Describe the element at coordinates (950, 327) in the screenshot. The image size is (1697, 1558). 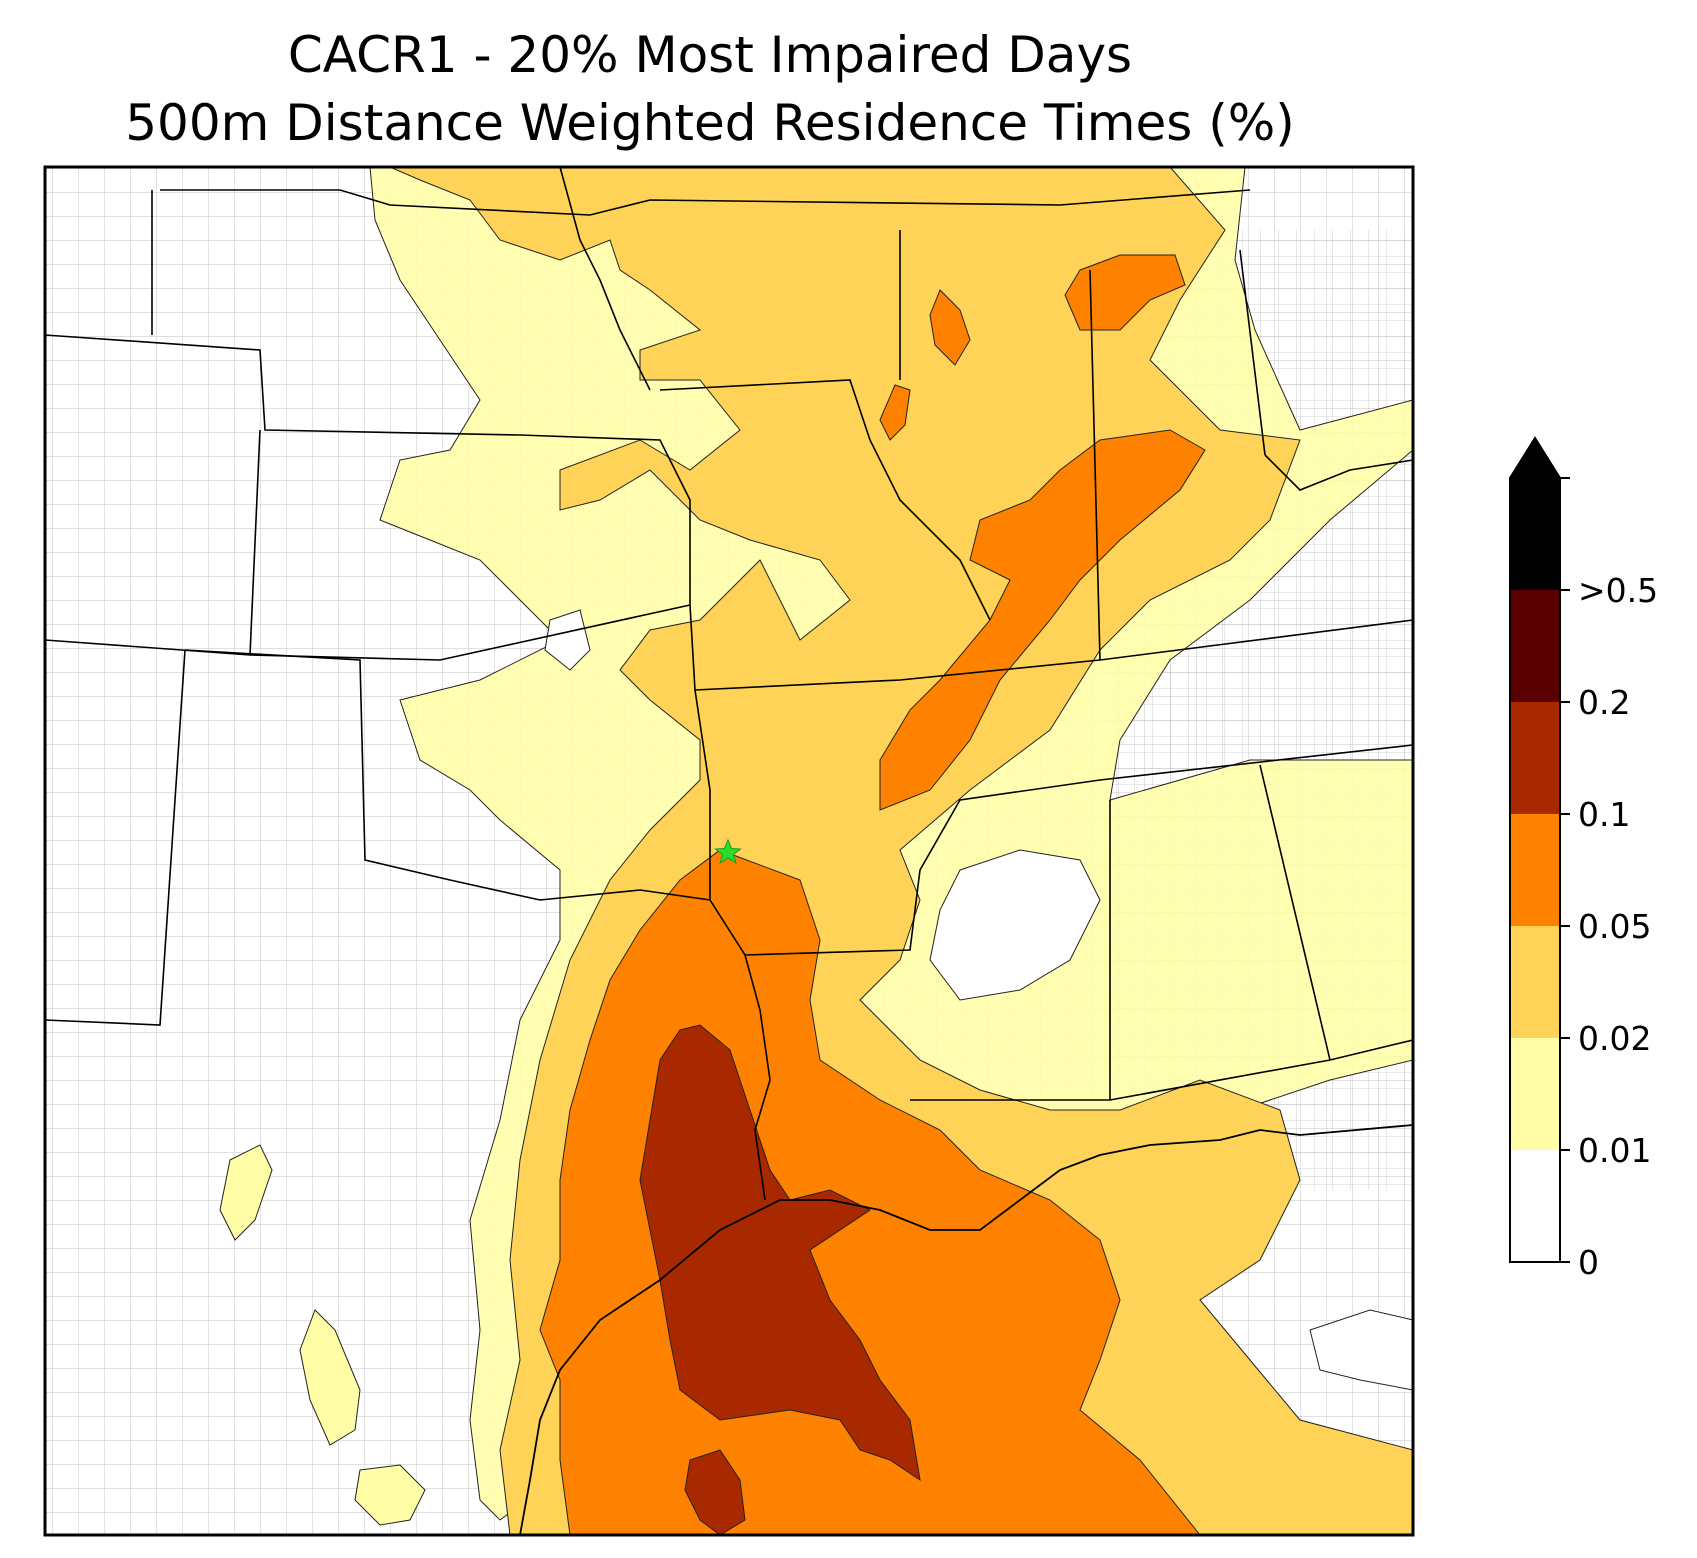
I see `contour-blob-0.05-il` at that location.